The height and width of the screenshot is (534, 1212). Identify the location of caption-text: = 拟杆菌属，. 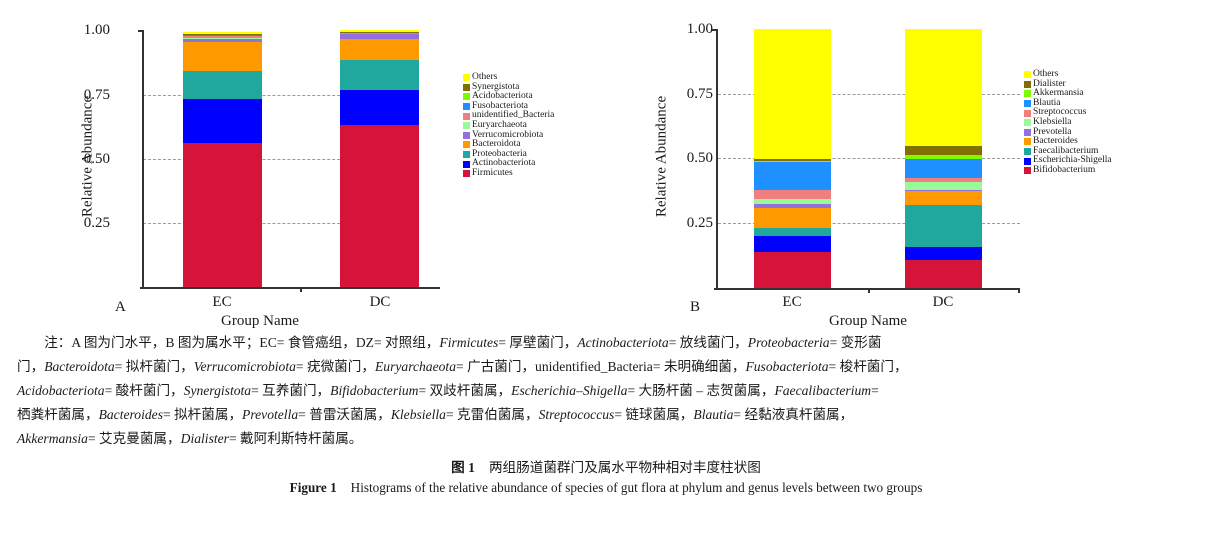
(203, 414).